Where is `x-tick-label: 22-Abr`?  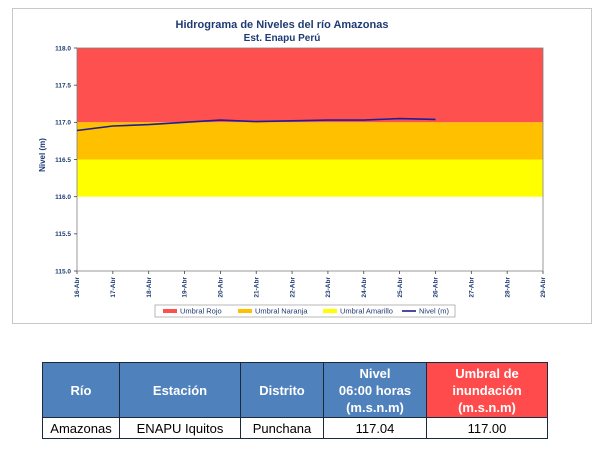 x-tick-label: 22-Abr is located at coordinates (292, 287).